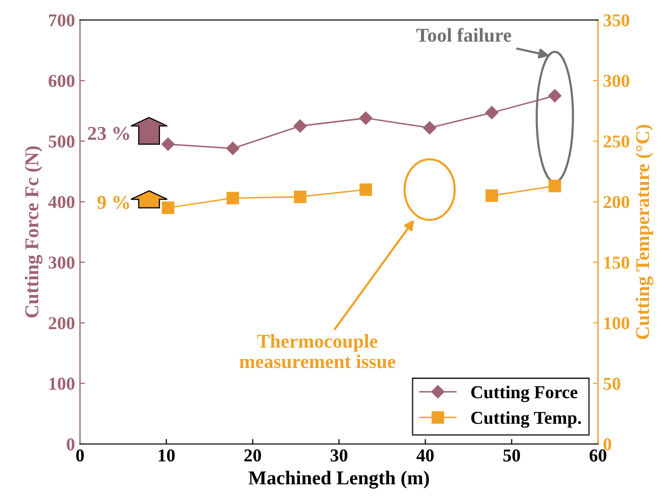  Describe the element at coordinates (61, 20) in the screenshot. I see `y-tick-label: 700` at that location.